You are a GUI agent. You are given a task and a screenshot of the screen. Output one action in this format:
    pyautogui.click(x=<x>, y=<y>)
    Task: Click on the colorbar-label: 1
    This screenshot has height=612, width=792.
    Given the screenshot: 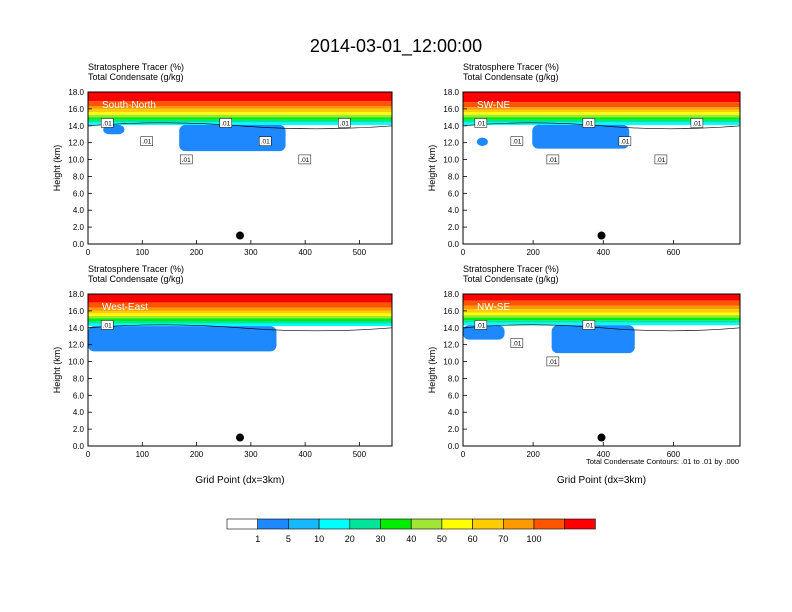 What is the action you would take?
    pyautogui.click(x=257, y=539)
    